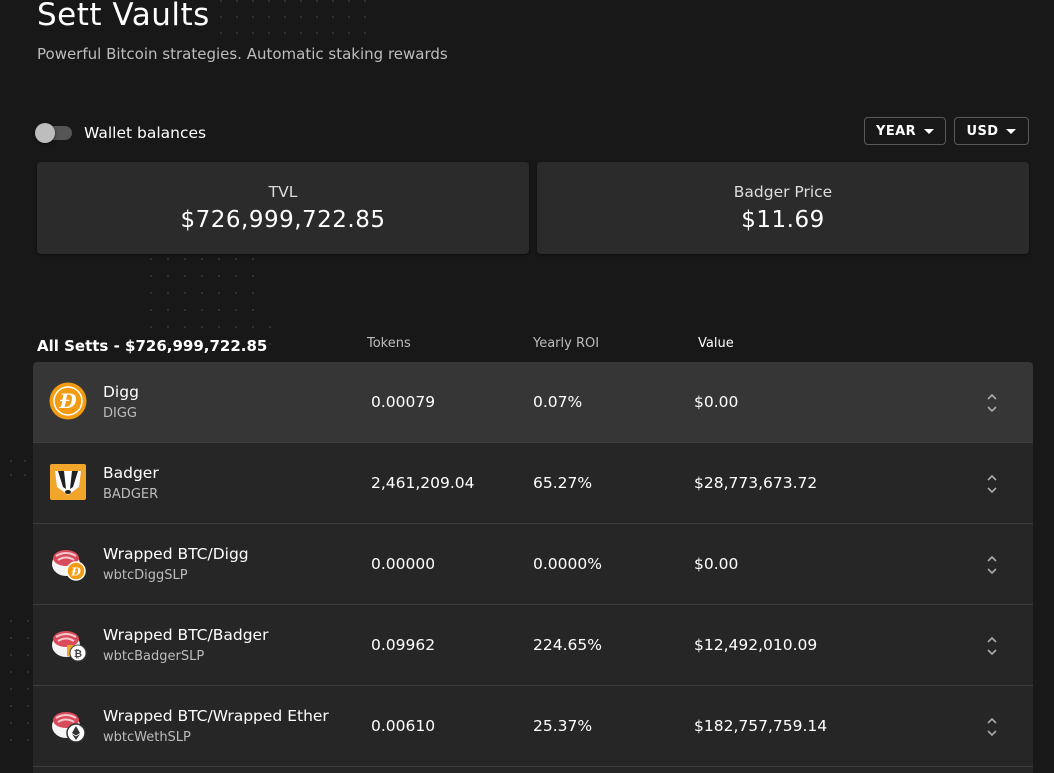 This screenshot has width=1054, height=773. I want to click on sett-value: $12,492,010.09, so click(756, 645).